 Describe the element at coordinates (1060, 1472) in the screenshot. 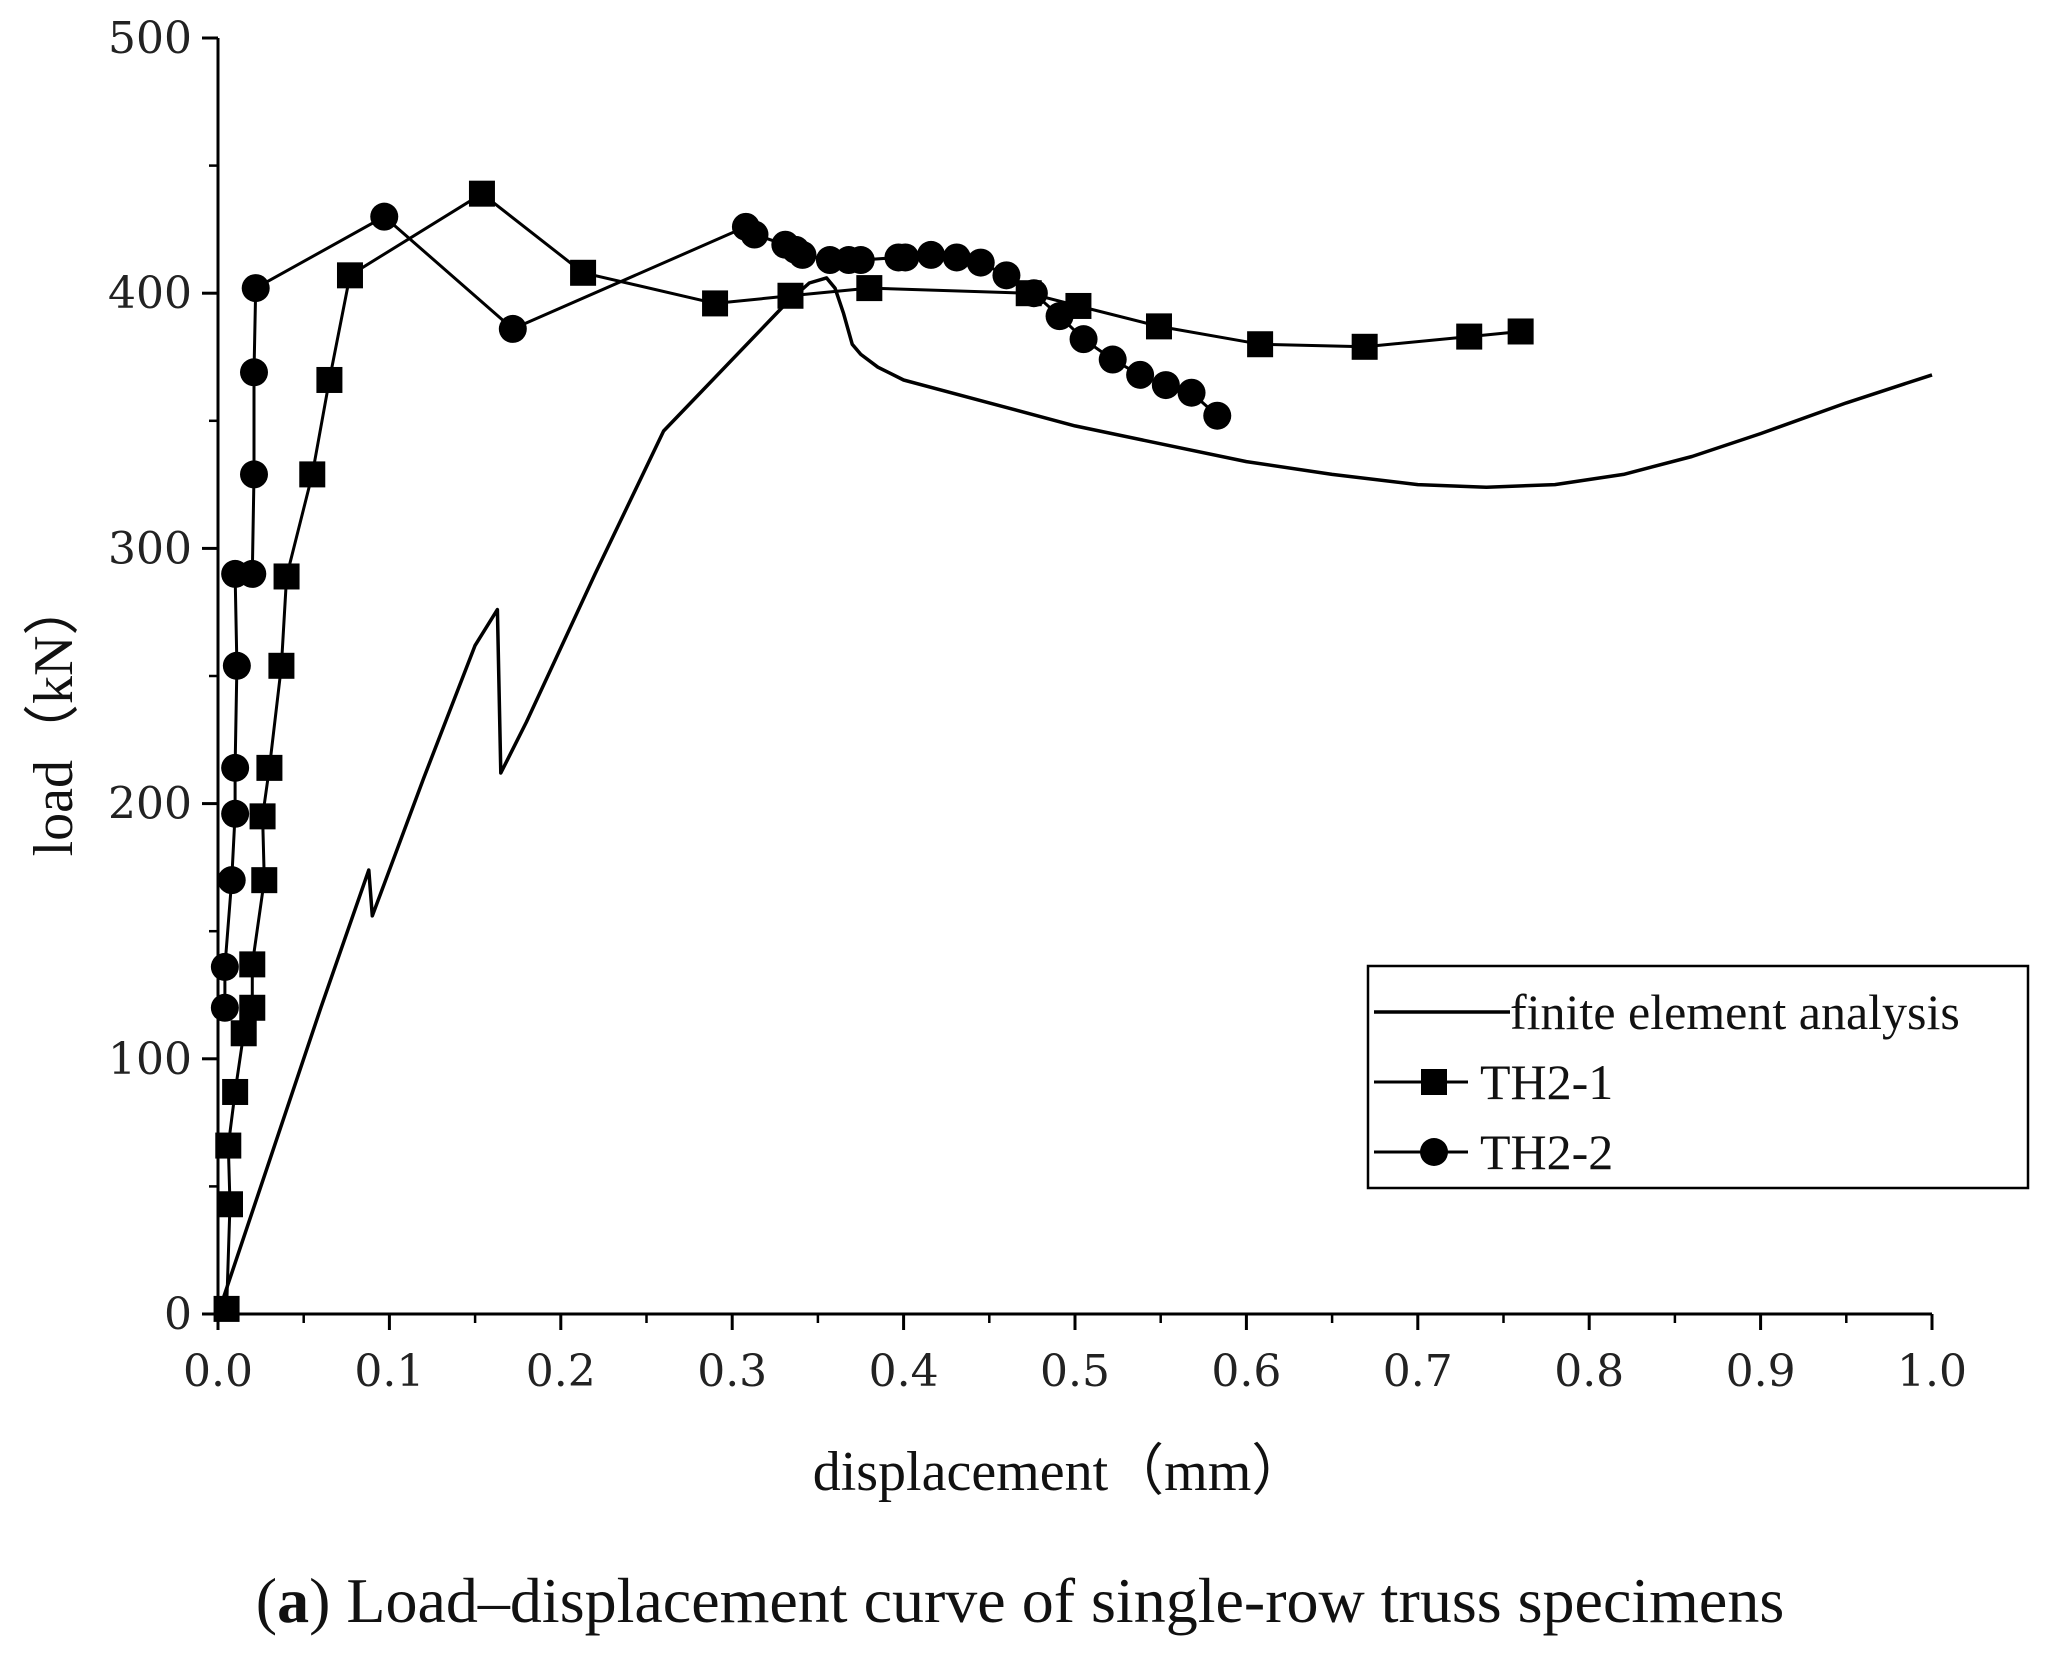

I see `x-axis-title: displacement（mm）` at that location.